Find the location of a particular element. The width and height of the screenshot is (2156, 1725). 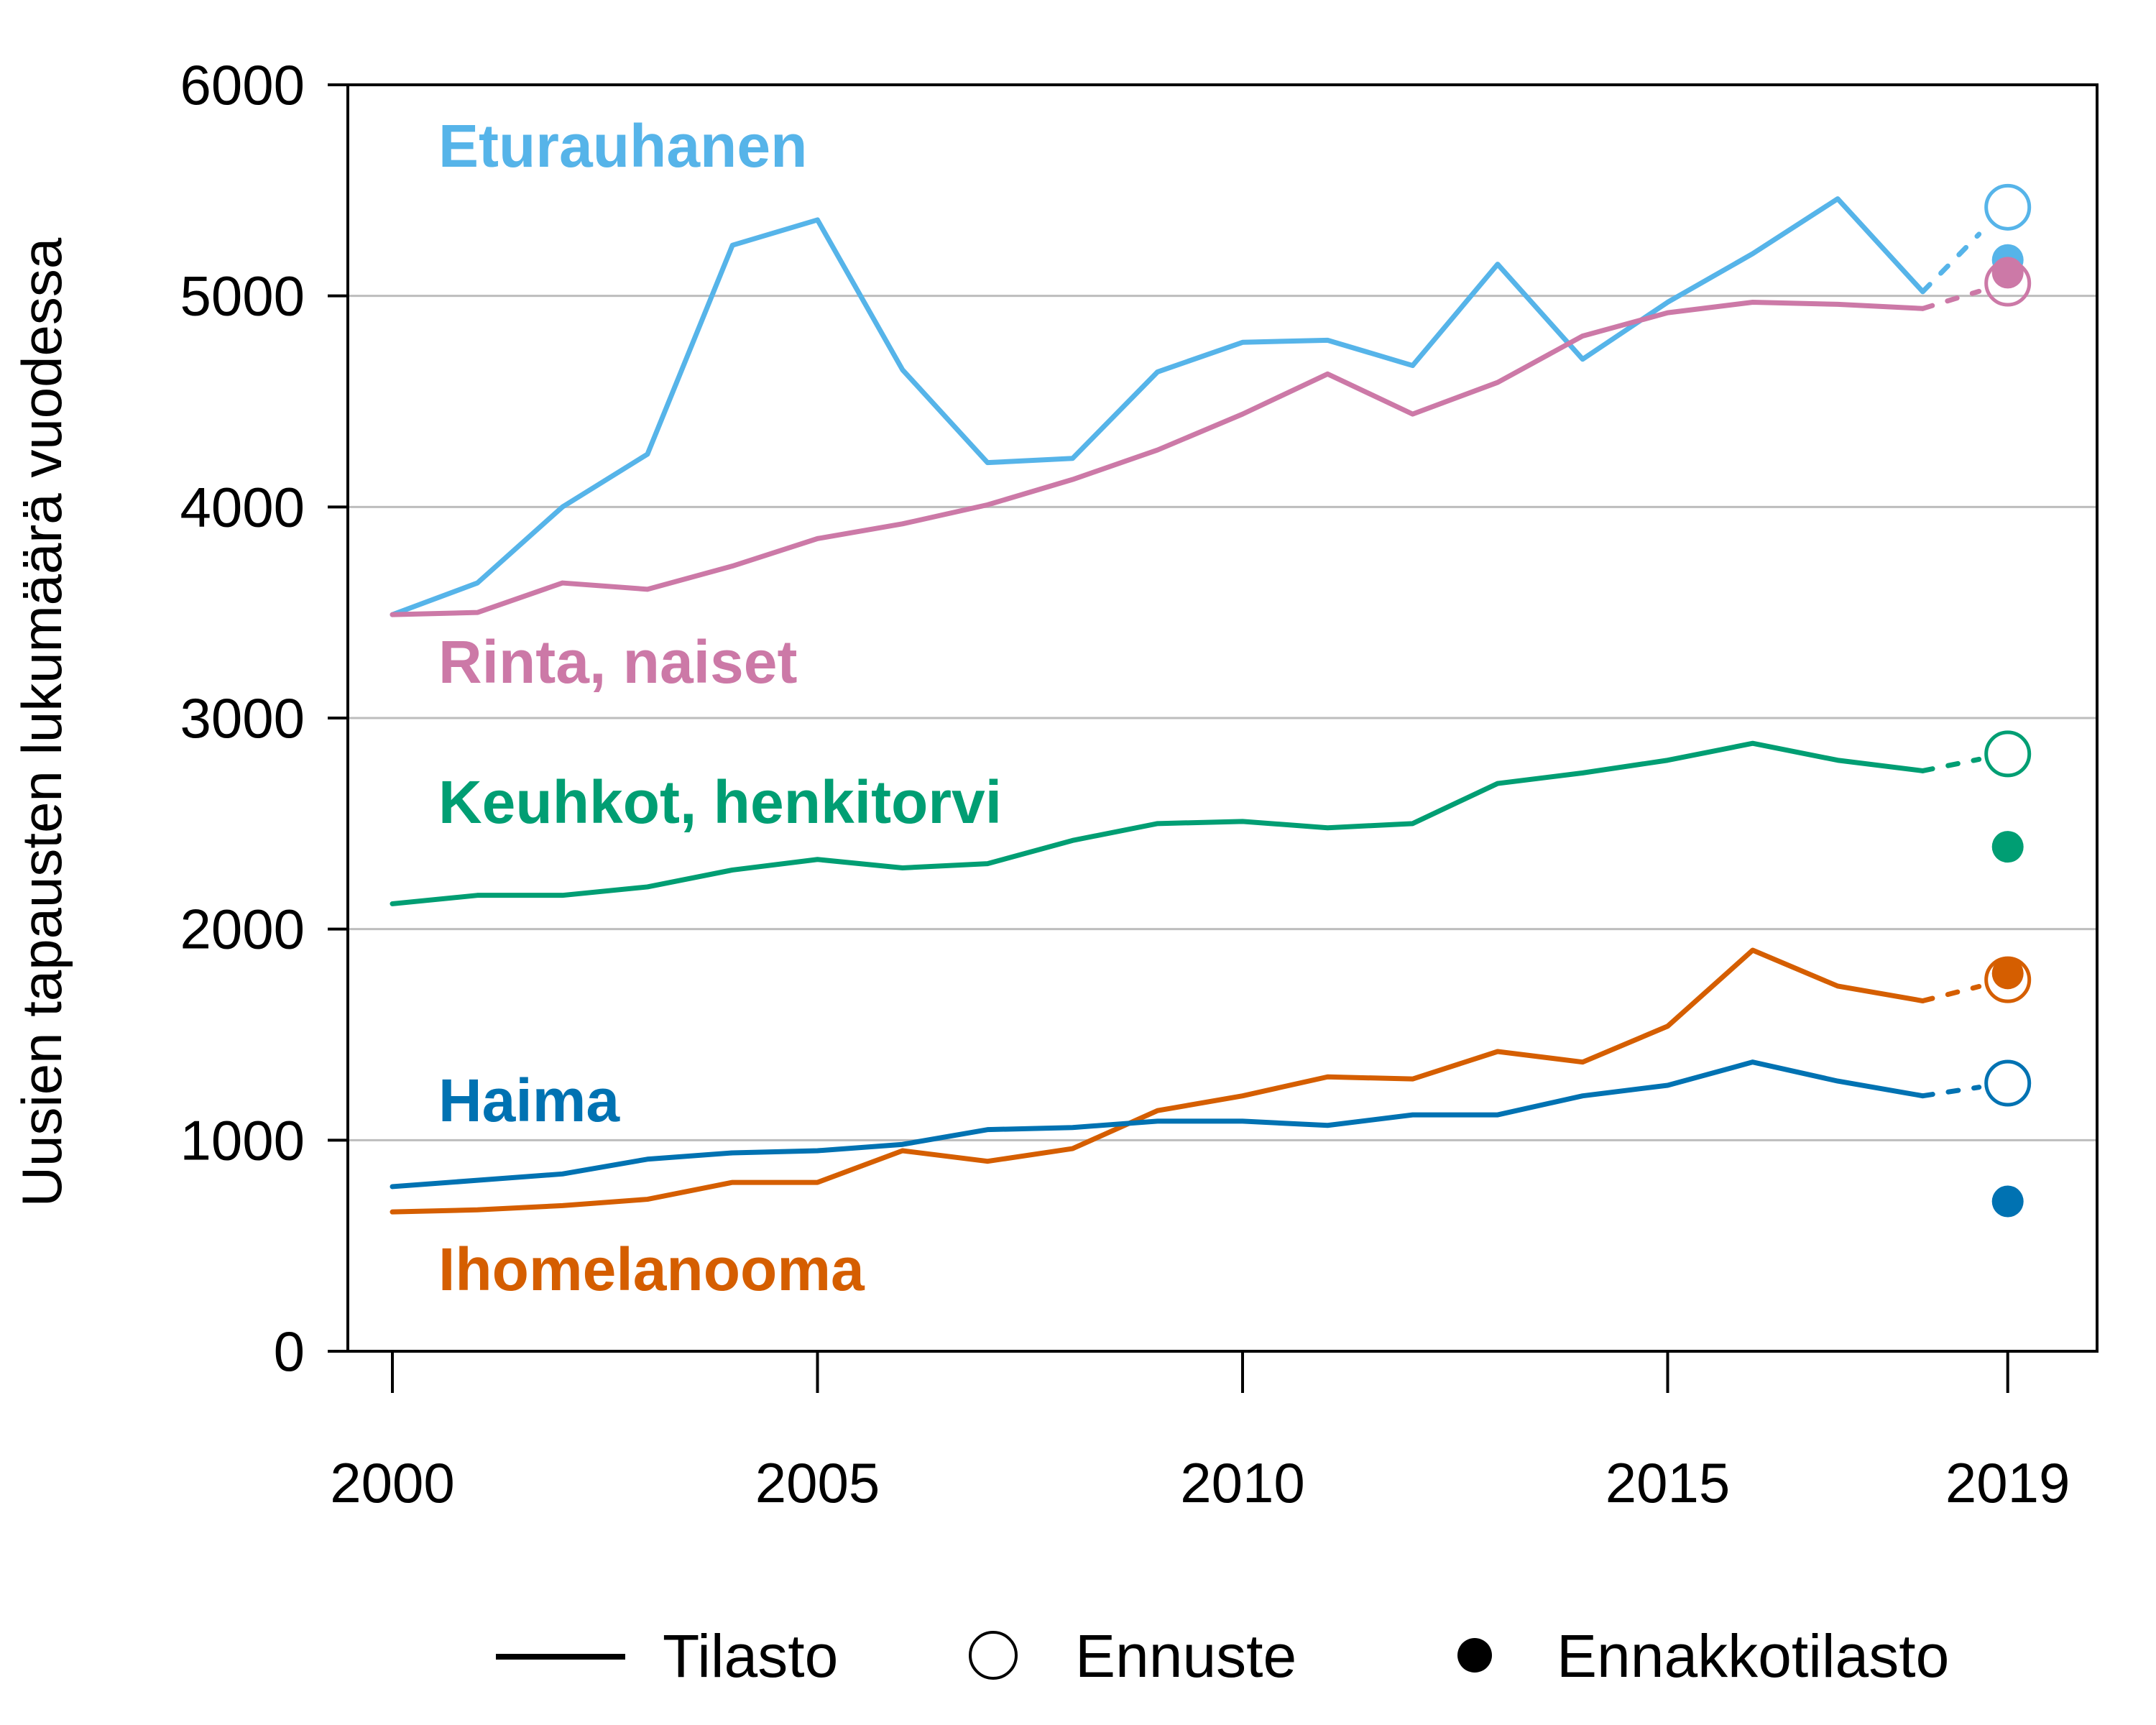

y-tick-label: 2000 is located at coordinates (243, 929).